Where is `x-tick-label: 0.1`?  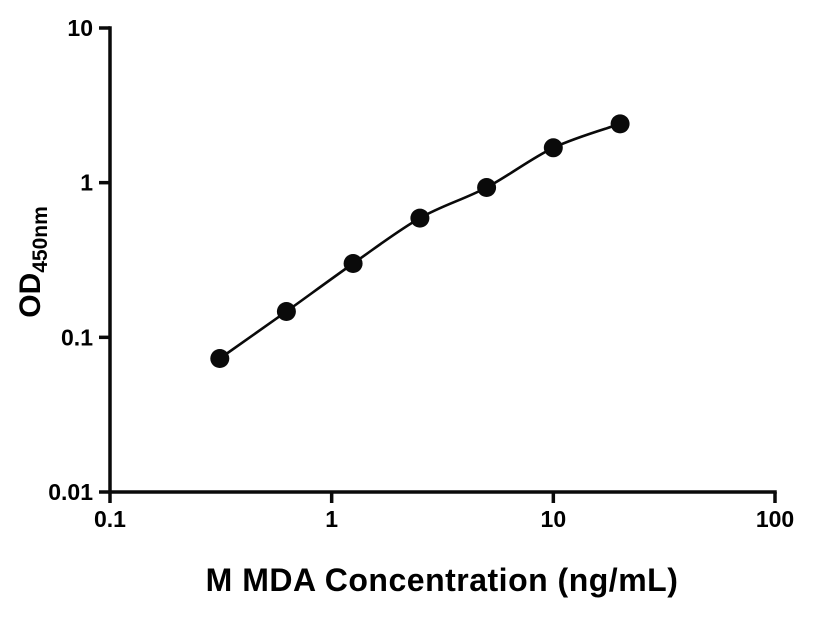
x-tick-label: 0.1 is located at coordinates (110, 519).